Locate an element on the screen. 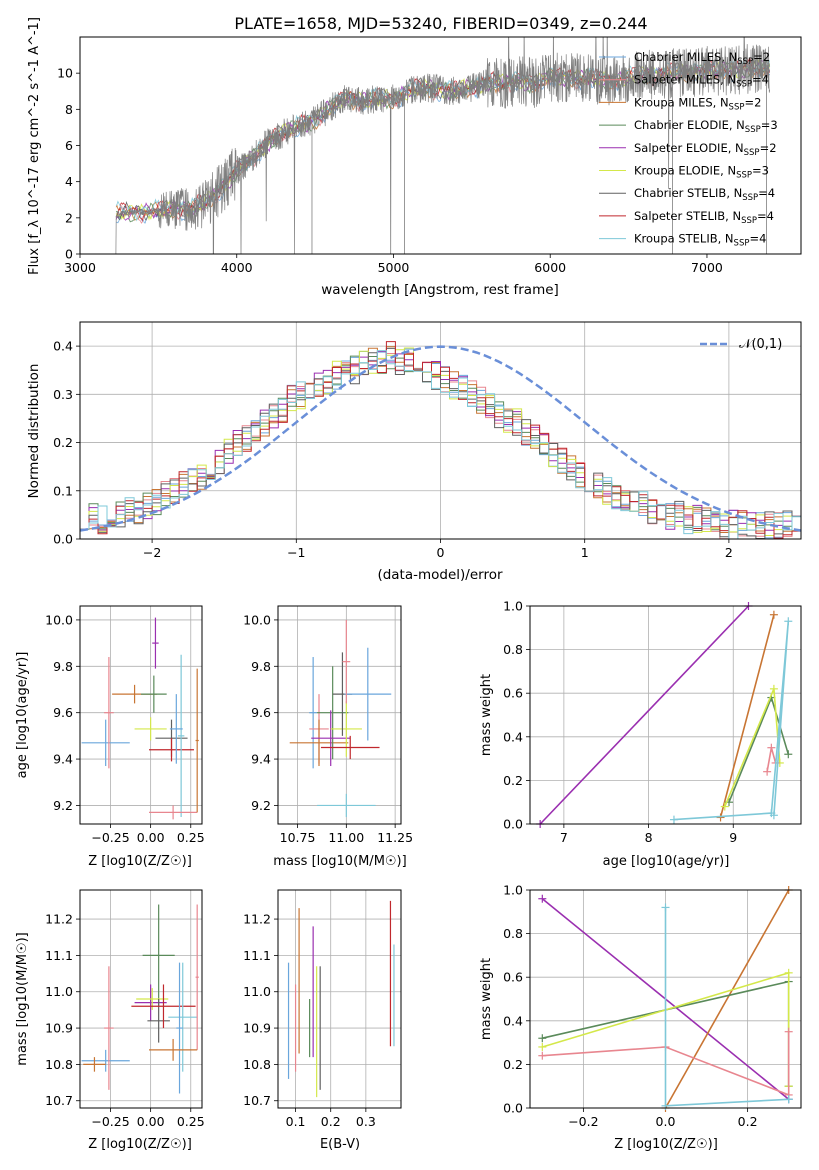 This screenshot has width=819, height=1170. x-tick-label: −0.2 is located at coordinates (583, 1121).